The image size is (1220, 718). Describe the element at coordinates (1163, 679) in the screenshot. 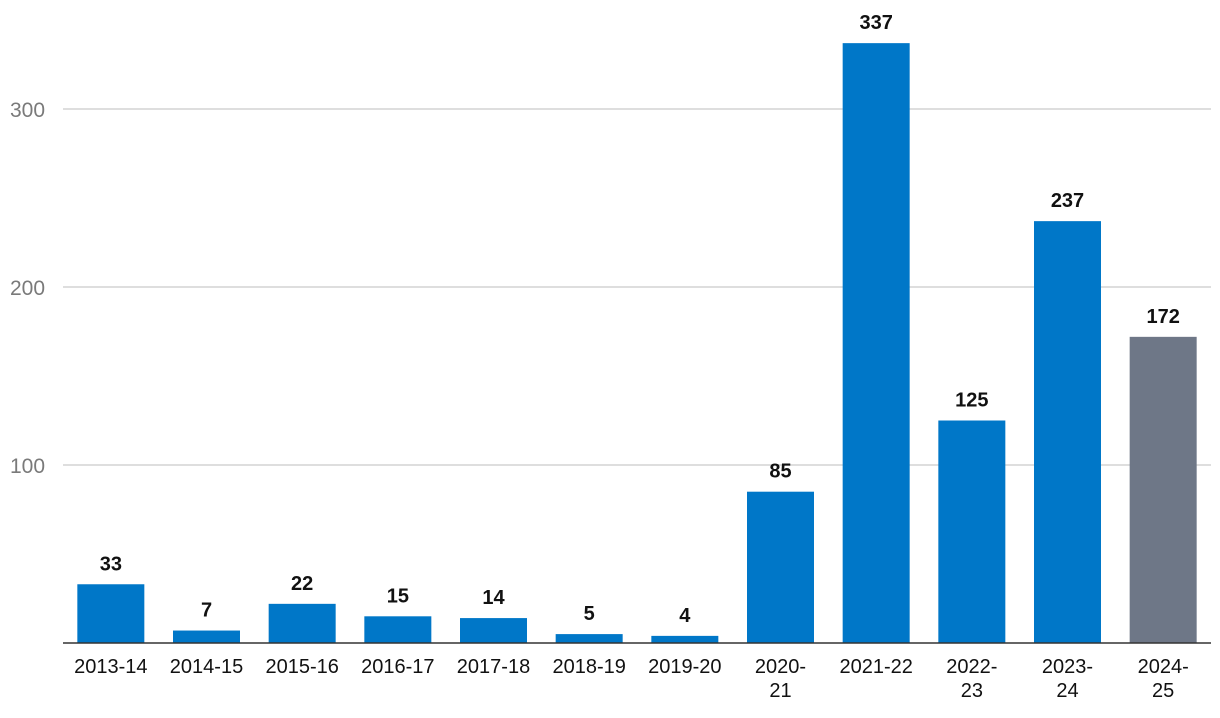

I see `x-tick-label-2024-25: 2024-25` at that location.